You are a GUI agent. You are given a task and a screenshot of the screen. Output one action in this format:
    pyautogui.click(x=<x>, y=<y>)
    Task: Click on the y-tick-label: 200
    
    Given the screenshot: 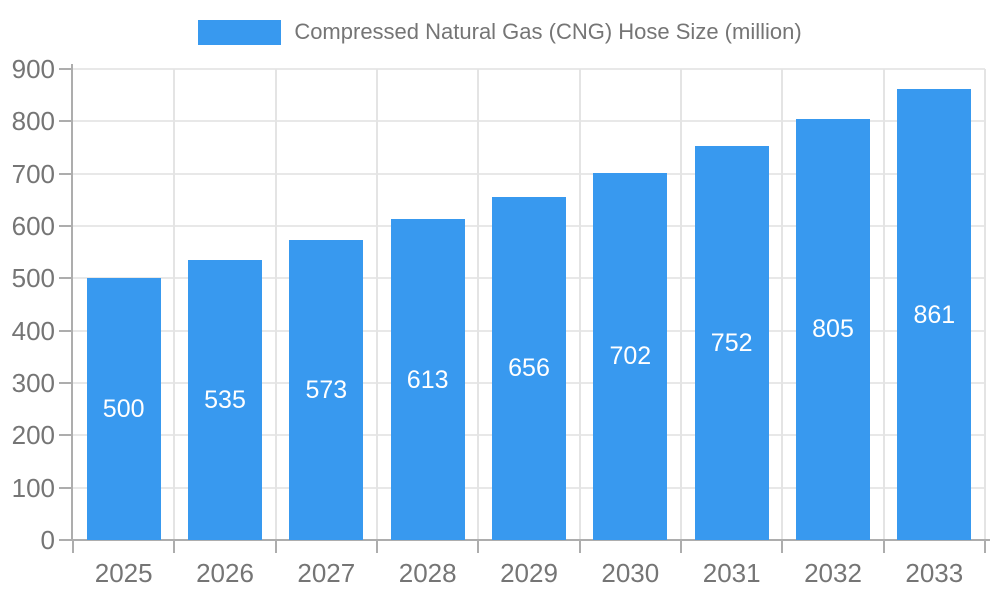 What is the action you would take?
    pyautogui.click(x=33, y=435)
    